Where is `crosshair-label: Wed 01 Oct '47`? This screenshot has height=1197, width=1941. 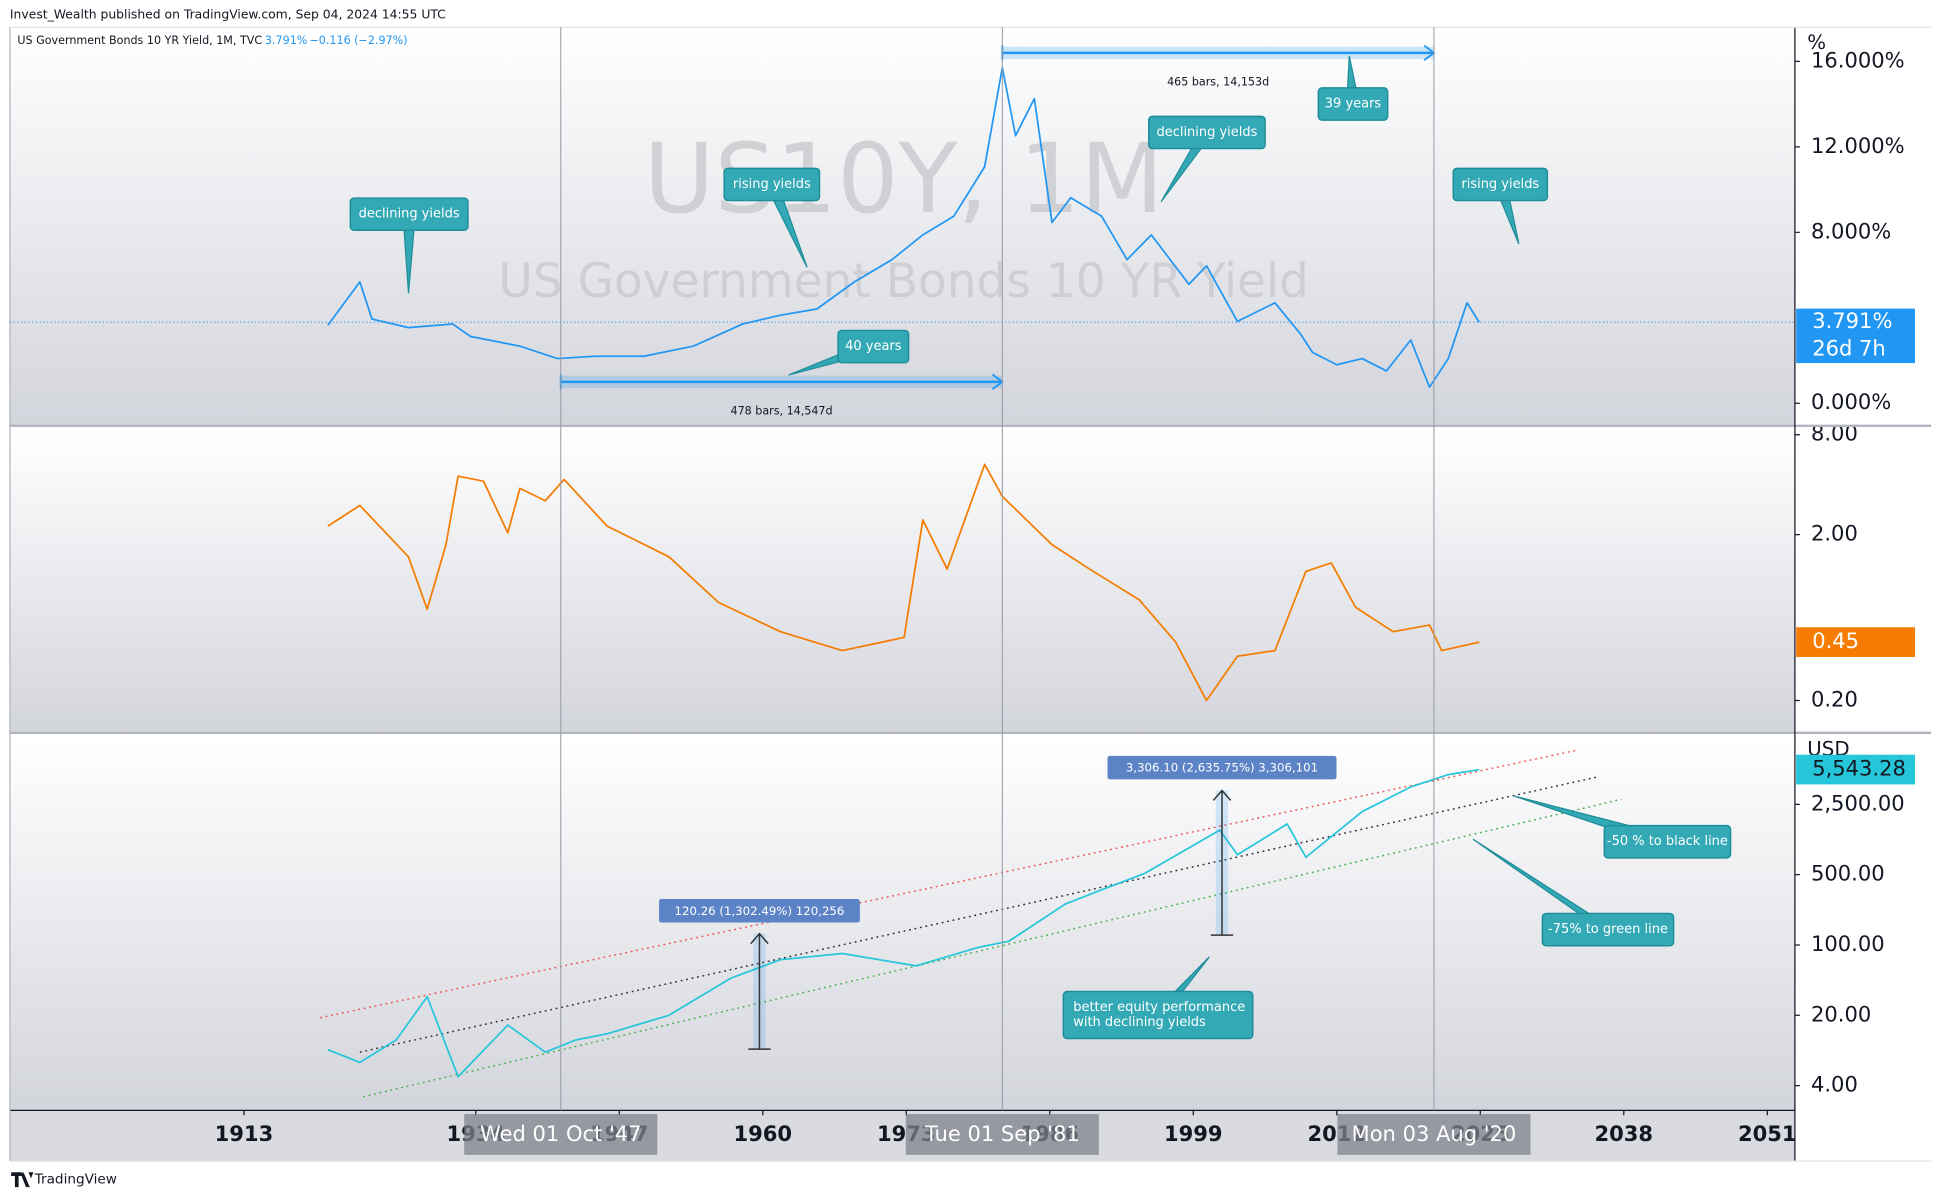
crosshair-label: Wed 01 Oct '47 is located at coordinates (561, 1133).